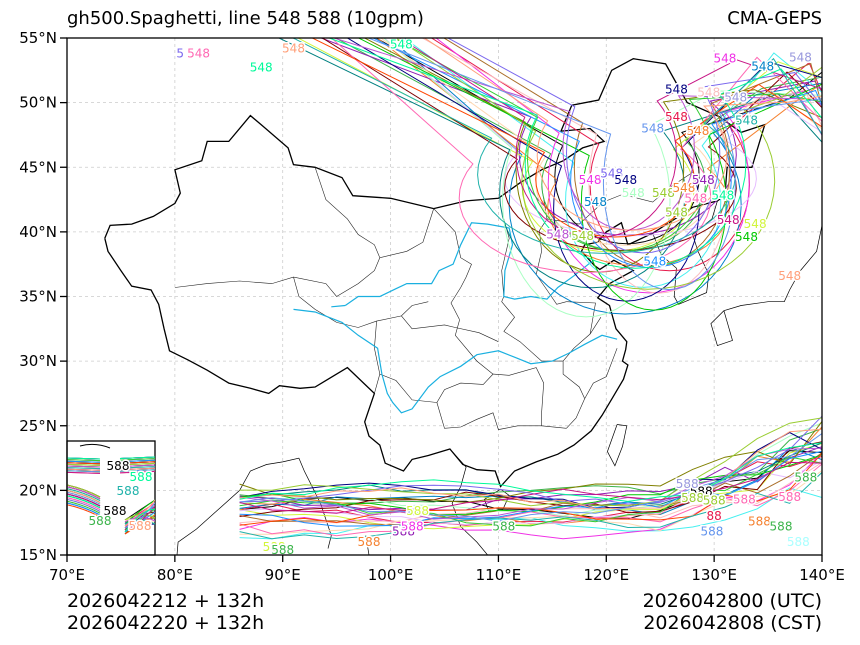 This screenshot has width=860, height=645. What do you see at coordinates (774, 18) in the screenshot?
I see `model-name: CMA-GEPS` at bounding box center [774, 18].